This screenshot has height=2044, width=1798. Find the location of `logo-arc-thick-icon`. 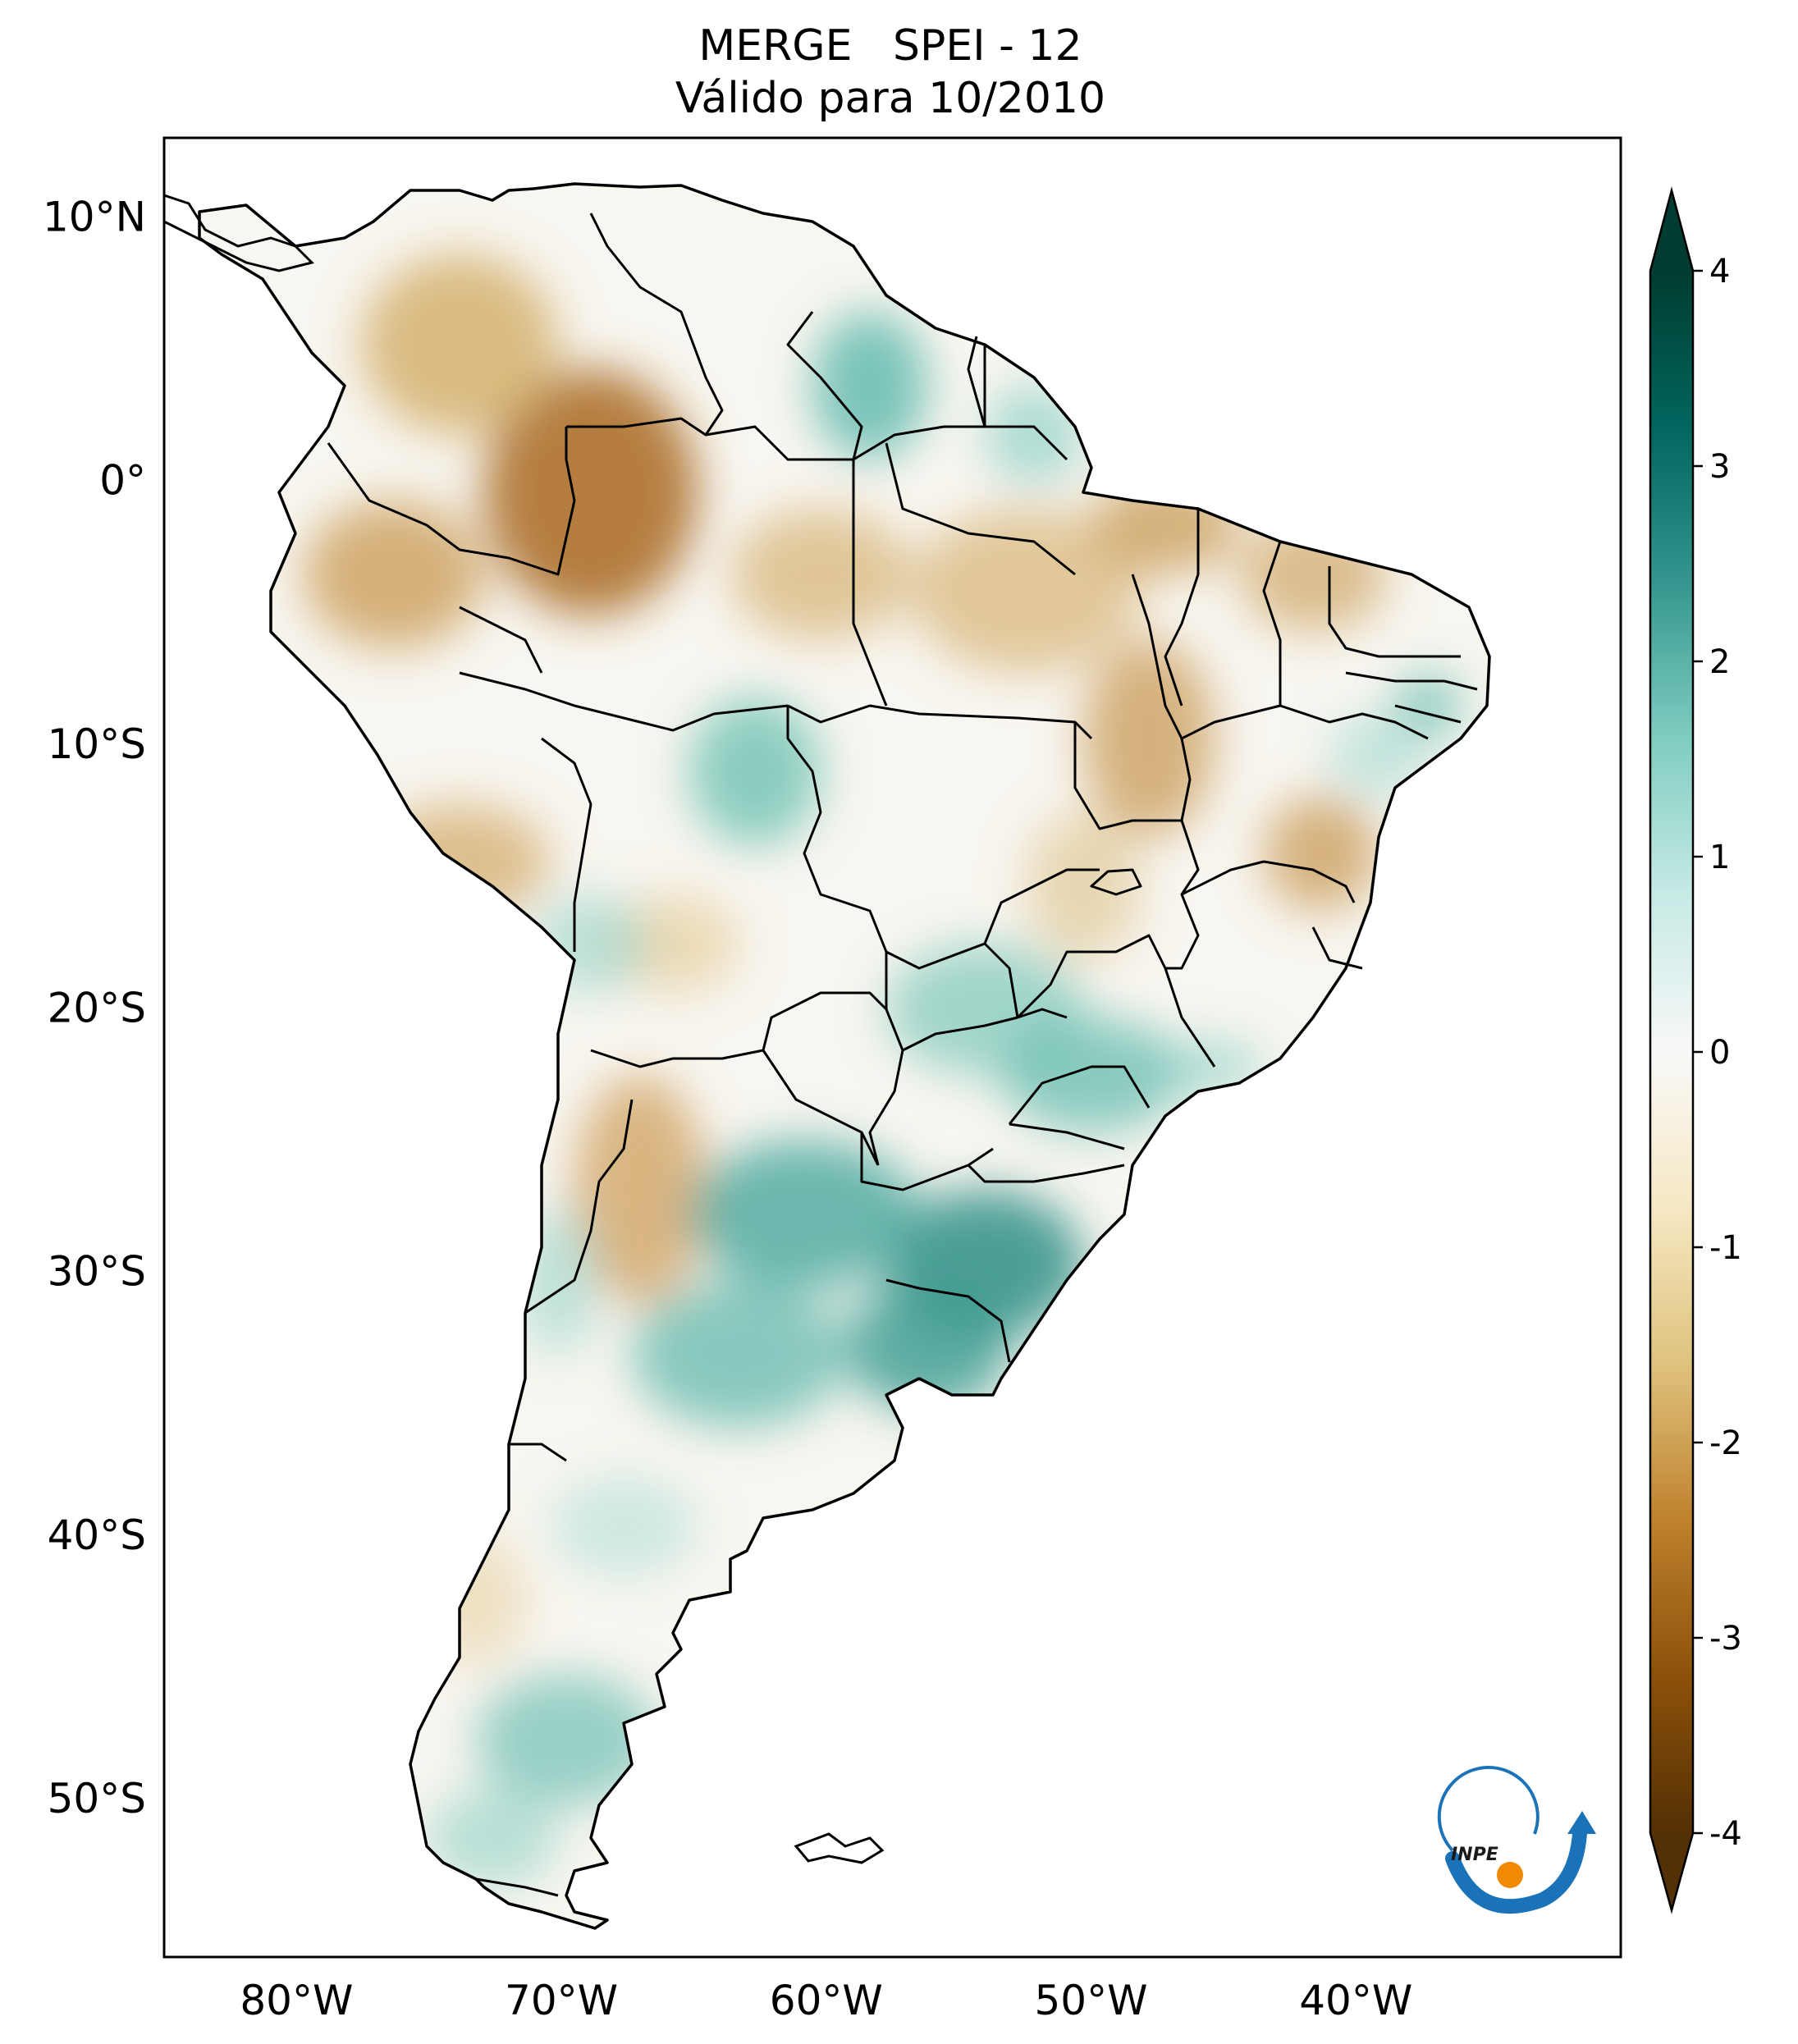

logo-arc-thick-icon is located at coordinates (1516, 1870).